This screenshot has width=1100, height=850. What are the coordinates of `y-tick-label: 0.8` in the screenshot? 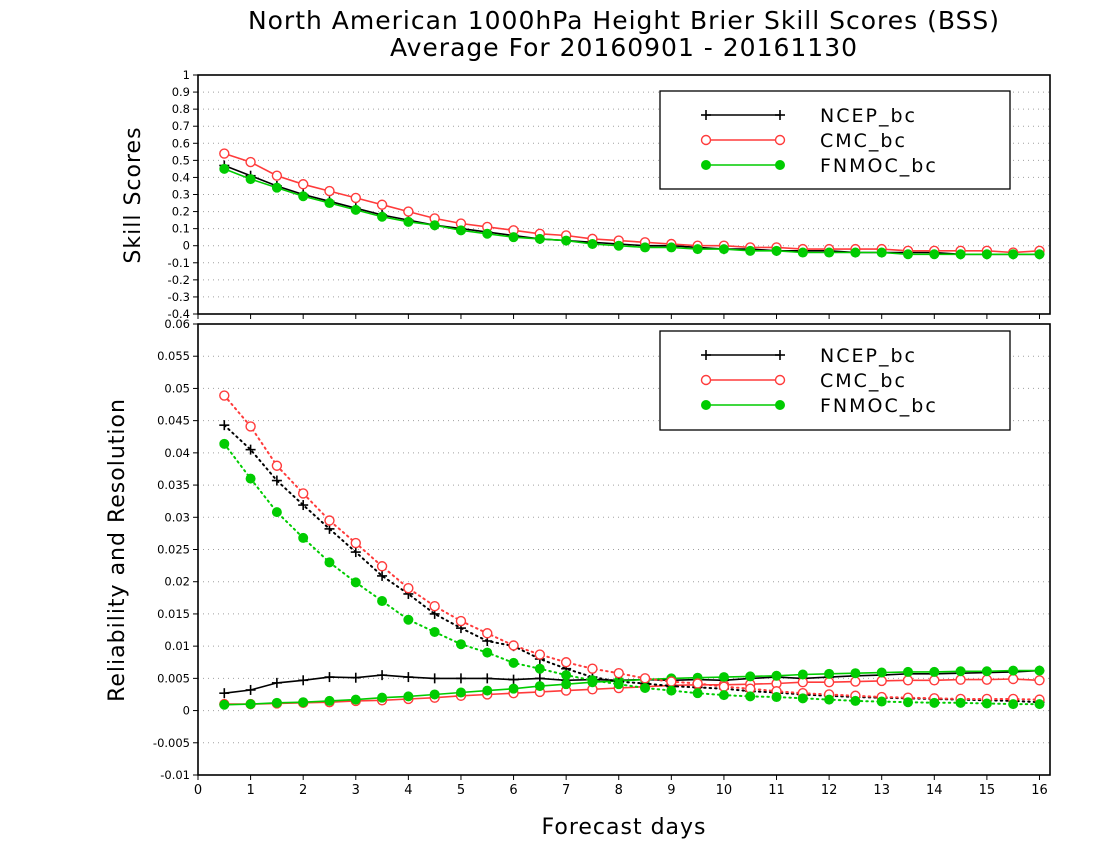 It's located at (181, 109).